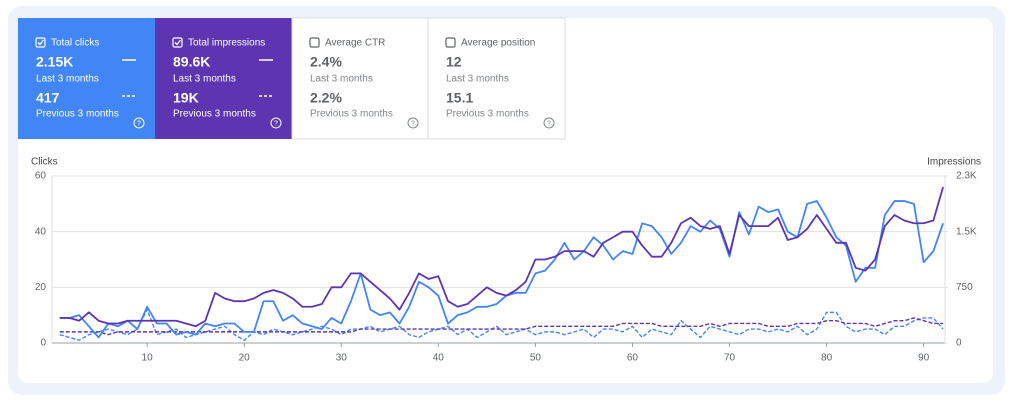 The width and height of the screenshot is (1024, 411). I want to click on x-tick-label: 90, so click(924, 358).